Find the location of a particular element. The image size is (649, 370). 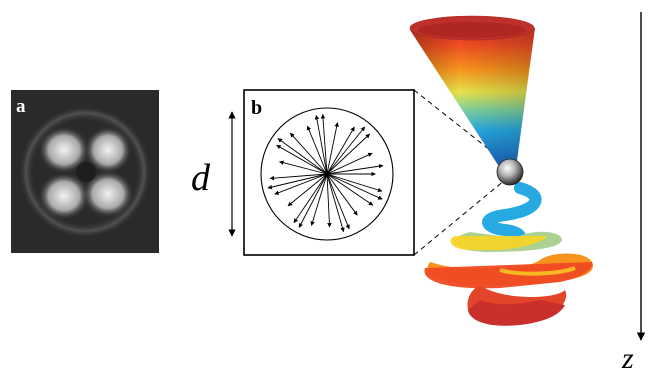

projection-line-top is located at coordinates (459, 126).